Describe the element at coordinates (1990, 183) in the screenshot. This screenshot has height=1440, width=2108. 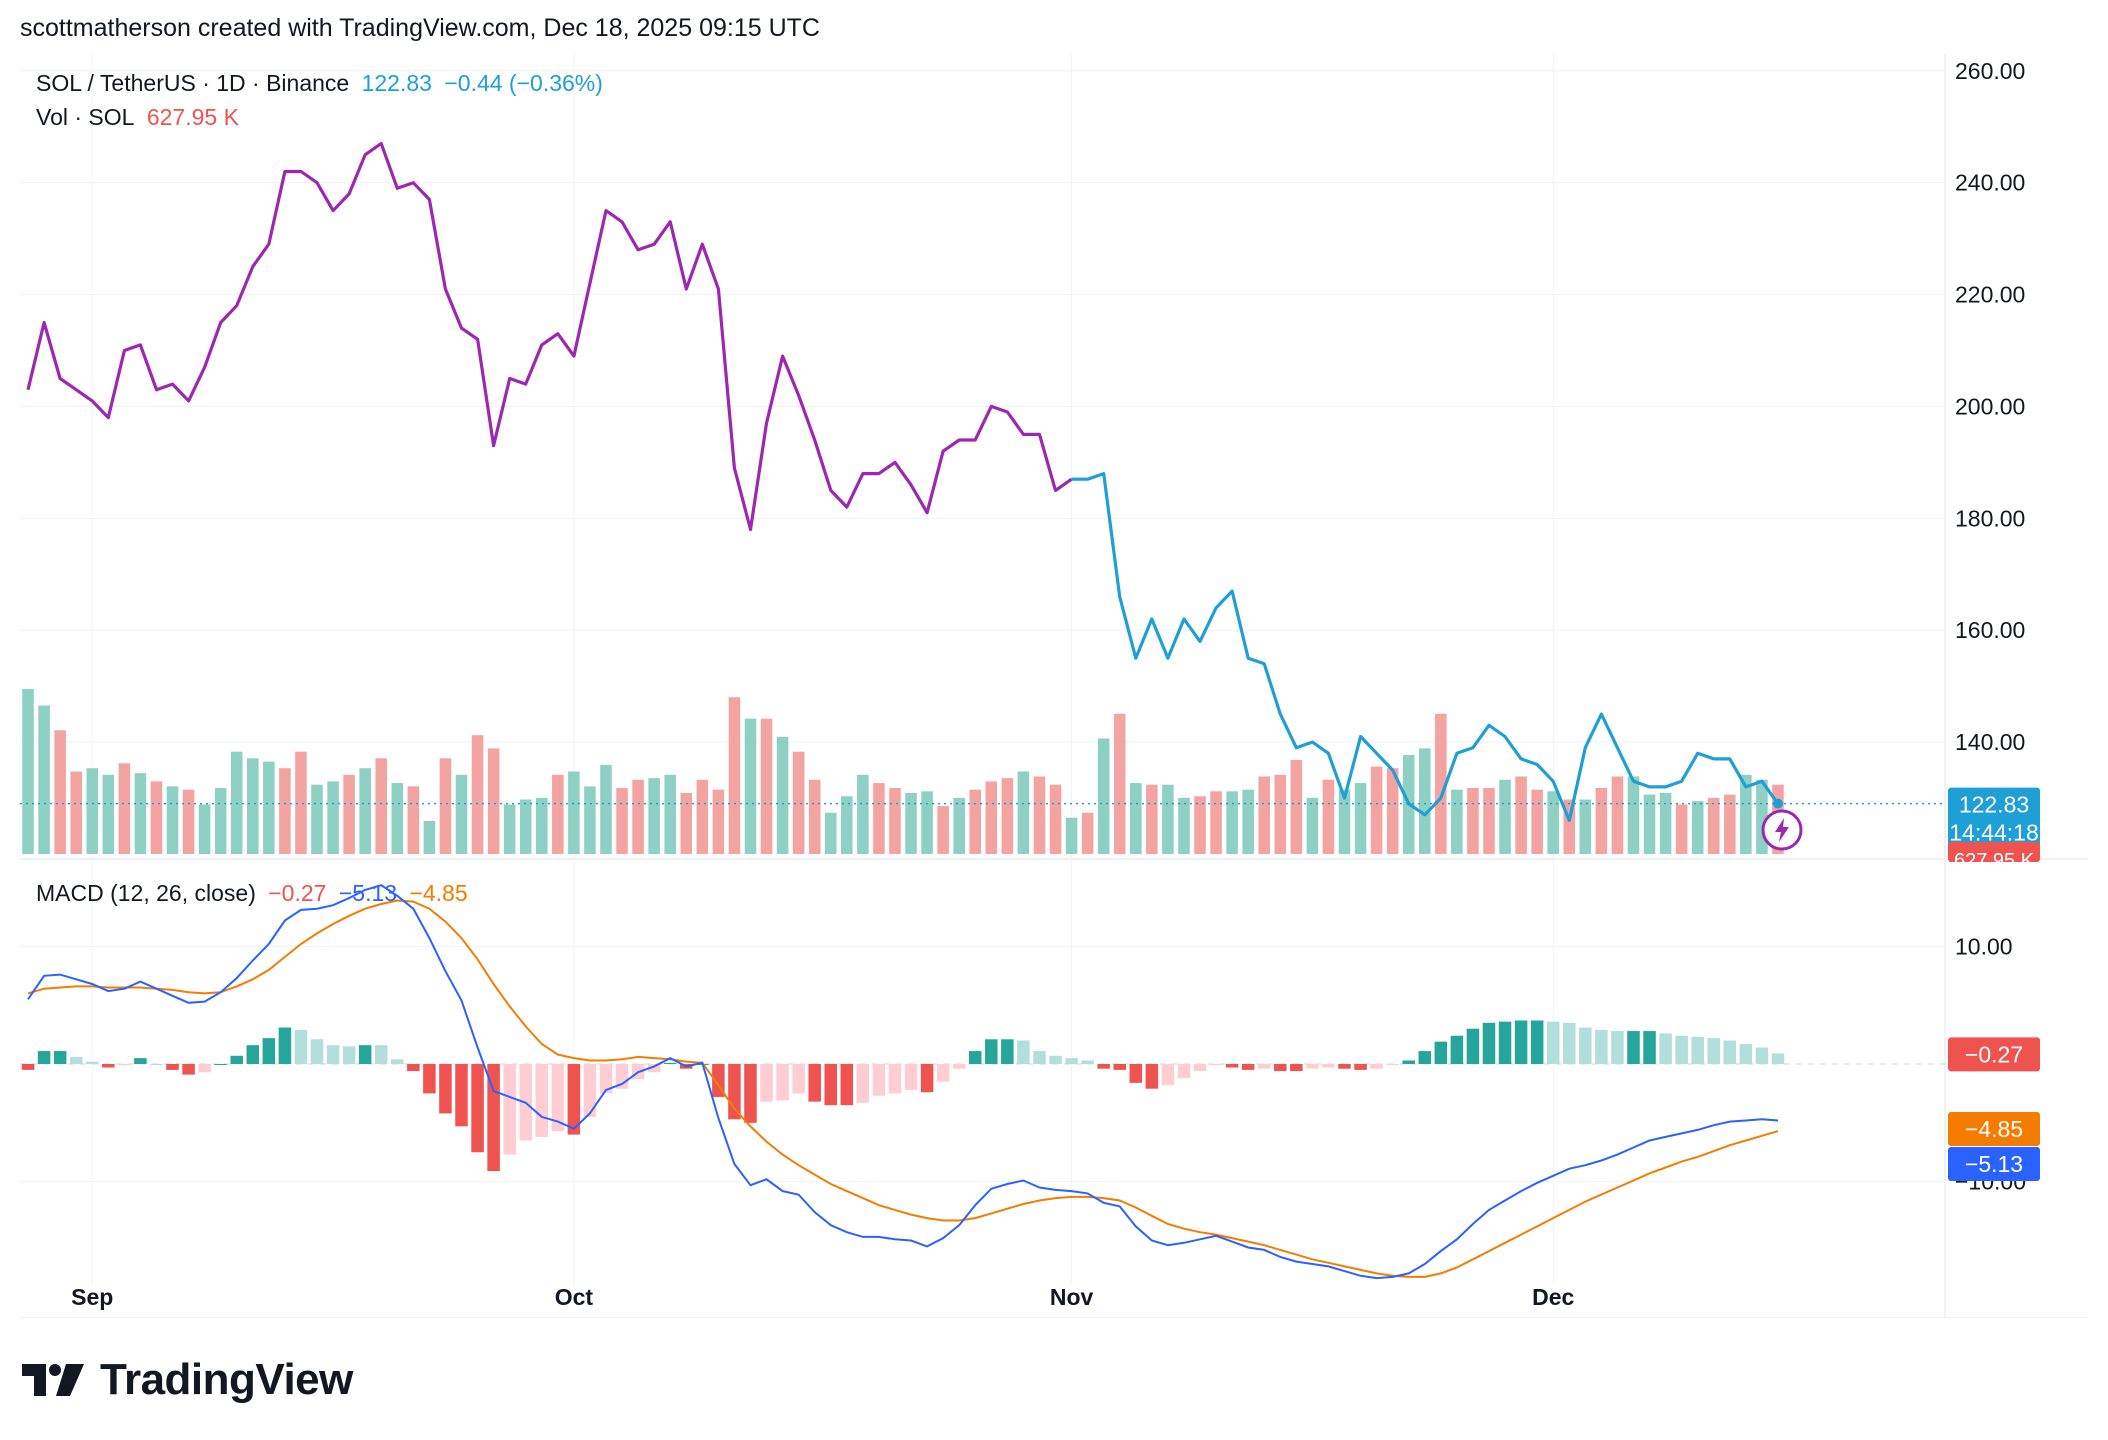
I see `price-tick-label: 240.00` at that location.